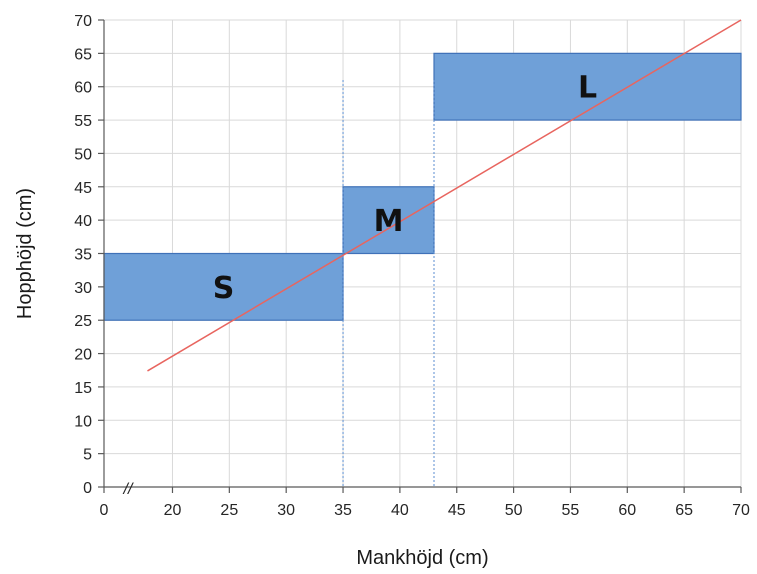  I want to click on y-tick-label-10: 10, so click(83, 421).